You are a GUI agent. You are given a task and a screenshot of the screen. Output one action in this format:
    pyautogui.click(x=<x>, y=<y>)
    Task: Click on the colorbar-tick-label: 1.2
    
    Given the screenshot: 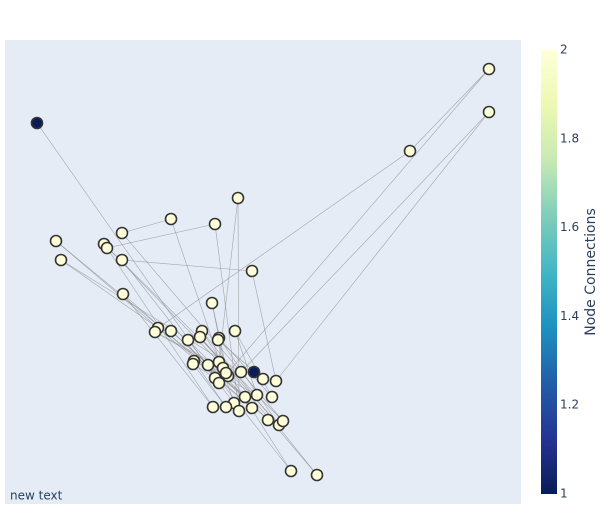 What is the action you would take?
    pyautogui.click(x=569, y=405)
    